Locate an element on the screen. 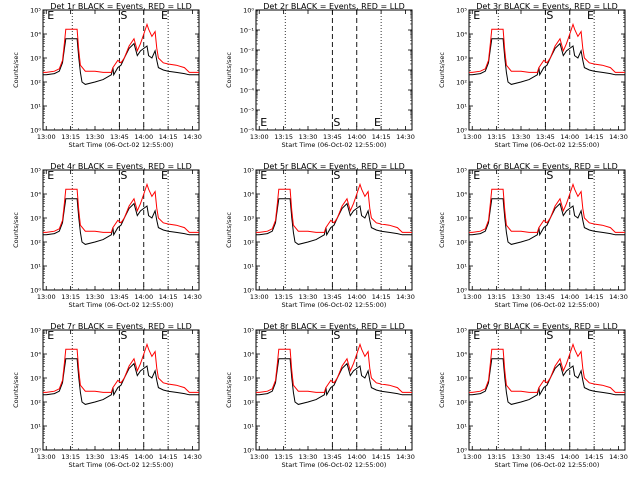 This screenshot has height=484, width=640. panel-title: Det 3r BLACK = Events, RED = LLD is located at coordinates (547, 6).